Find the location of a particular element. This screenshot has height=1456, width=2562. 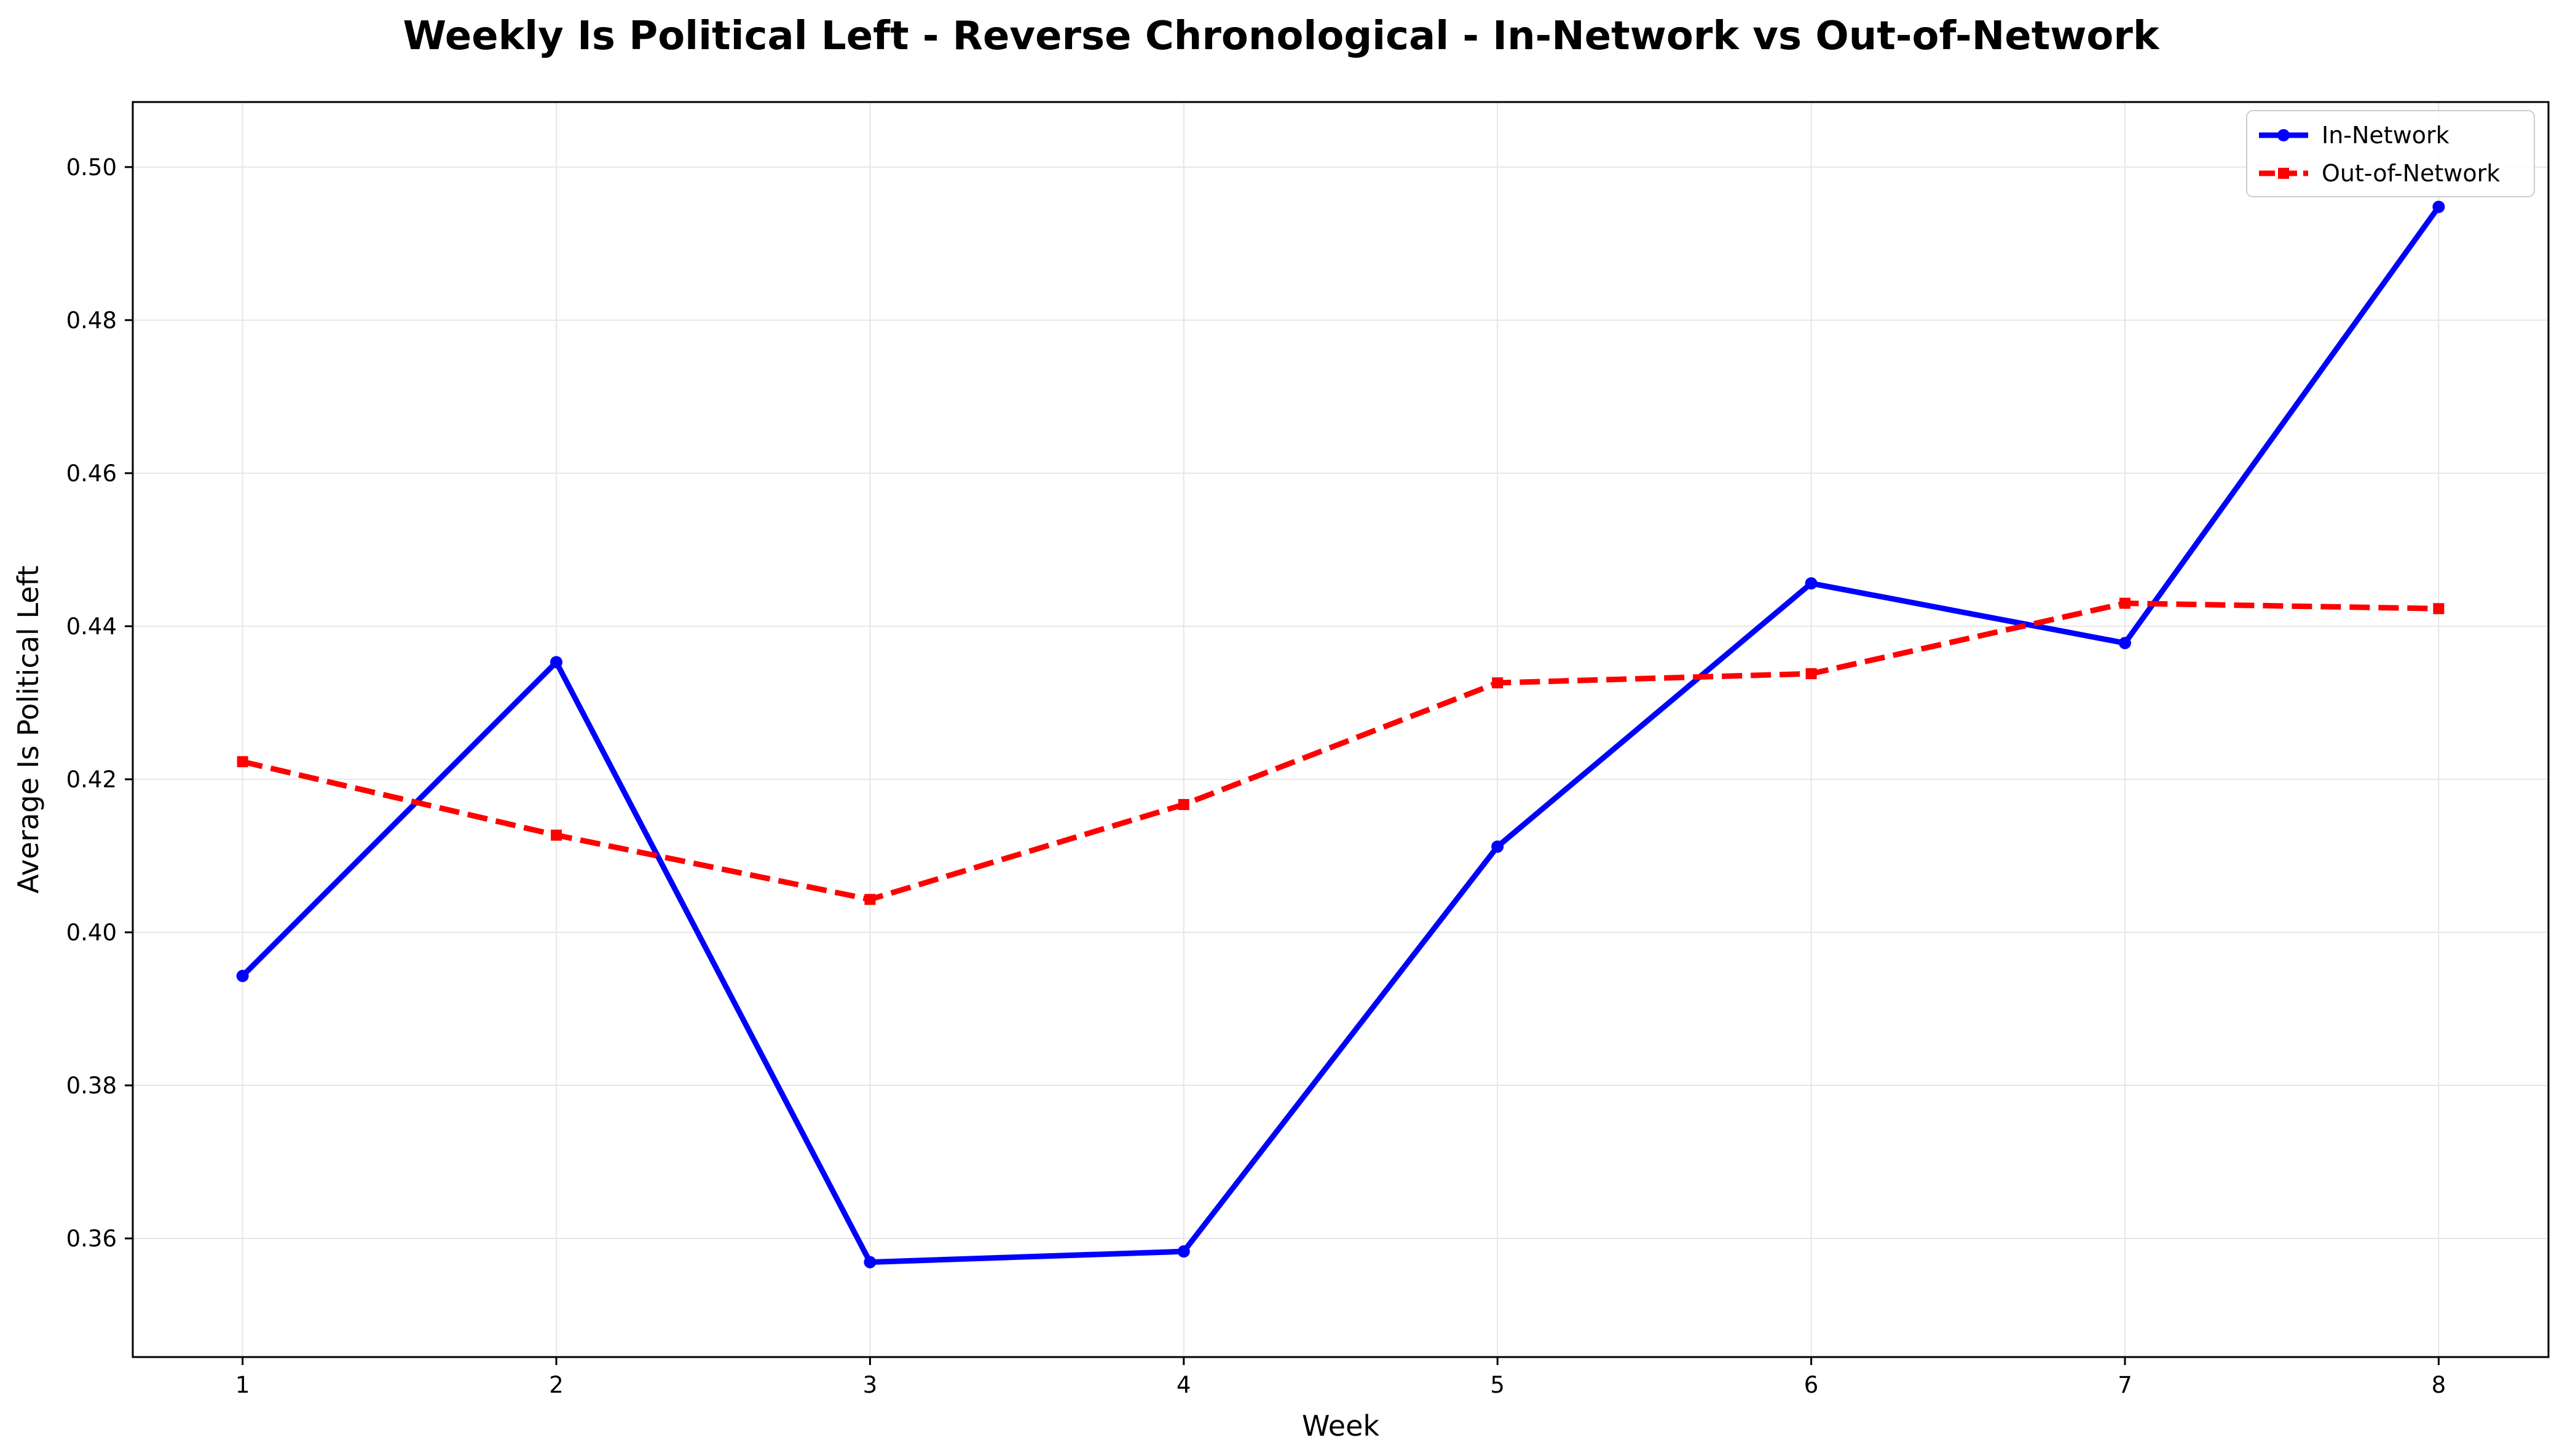

x-axis: 1 2 3 4 5 6 7 8 is located at coordinates (1340, 1377).